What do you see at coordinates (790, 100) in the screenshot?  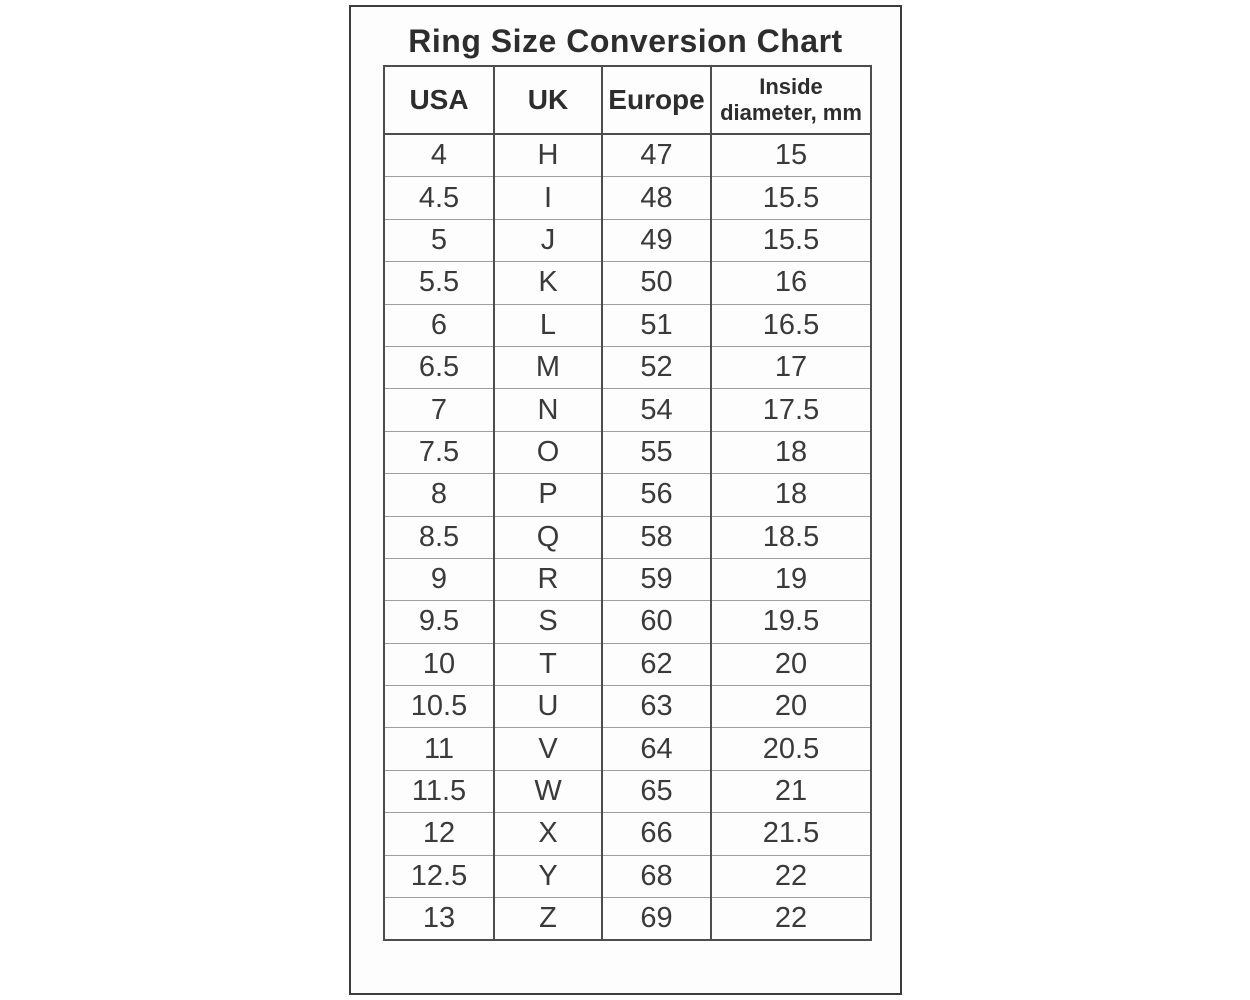 I see `column-header-inside-diameter: Inside diameter, mm` at bounding box center [790, 100].